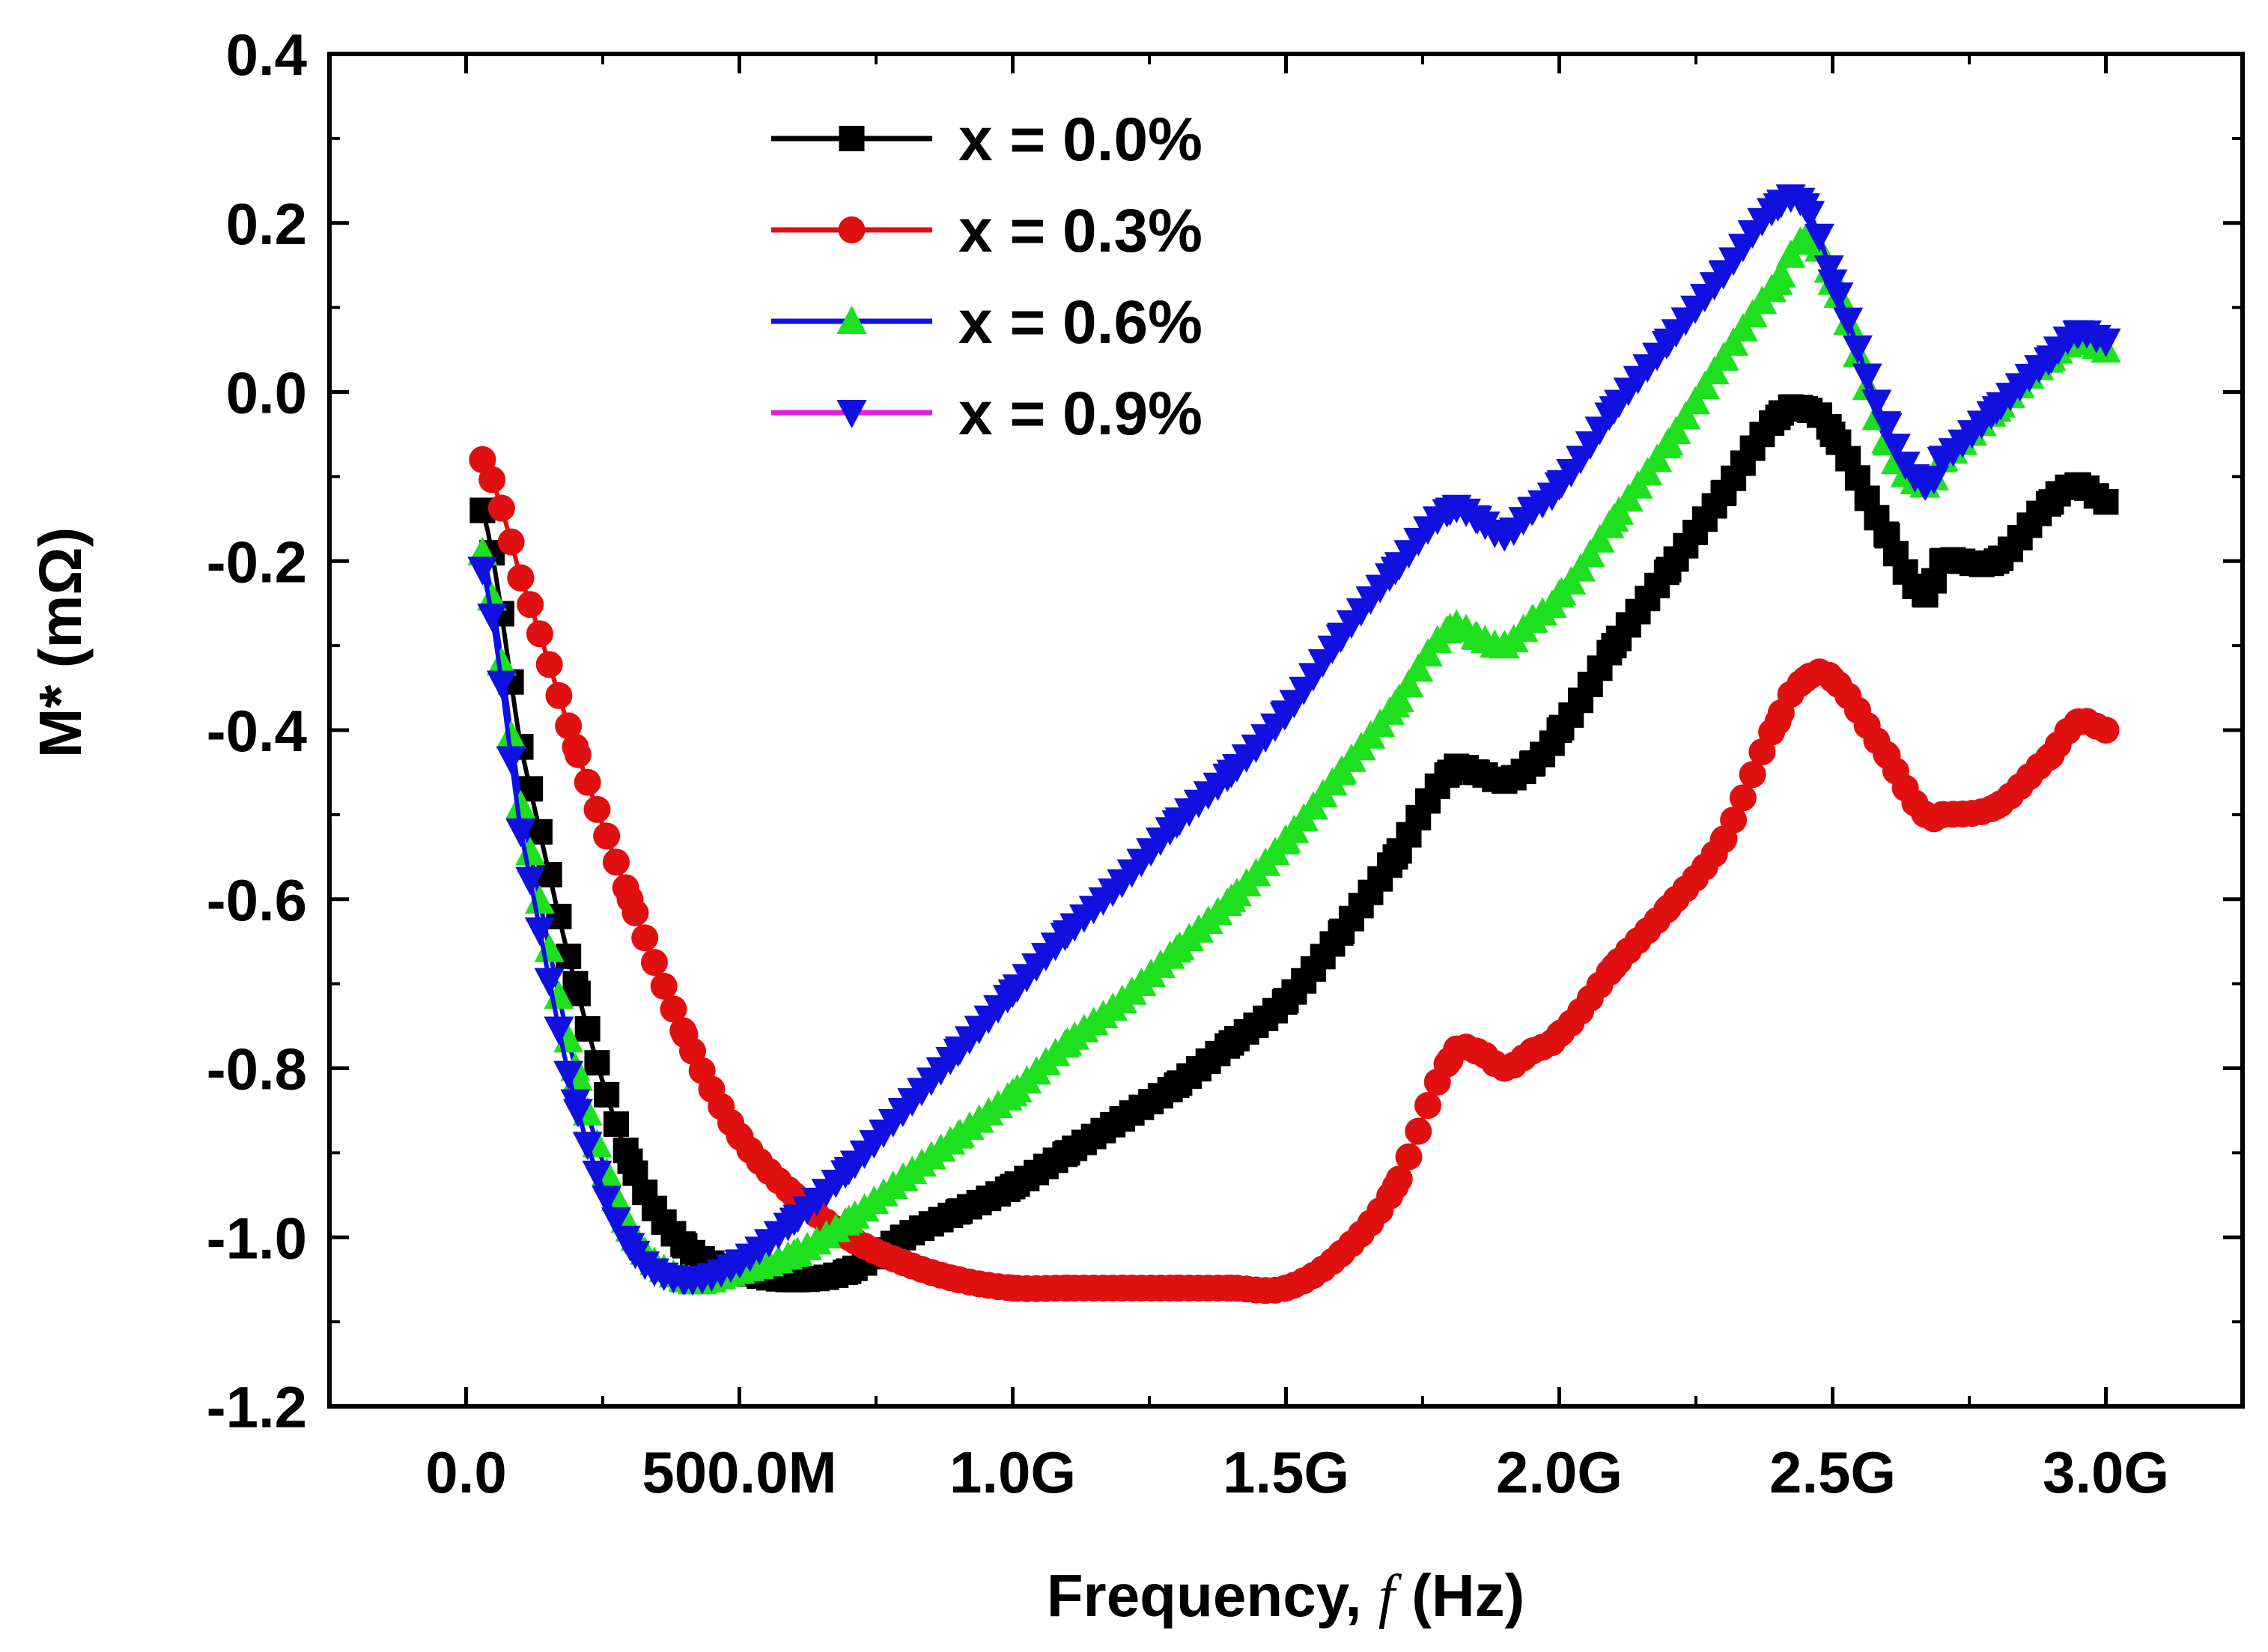 The height and width of the screenshot is (1652, 2268). I want to click on legend-item: x = 0.9%, so click(987, 414).